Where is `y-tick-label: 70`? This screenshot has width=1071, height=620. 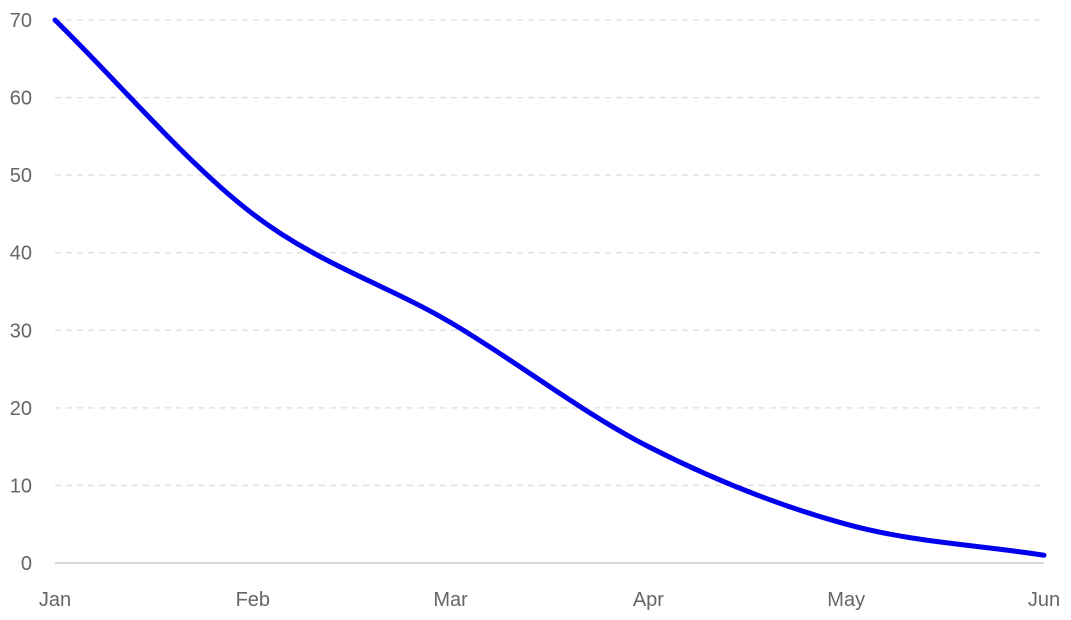 y-tick-label: 70 is located at coordinates (21, 21).